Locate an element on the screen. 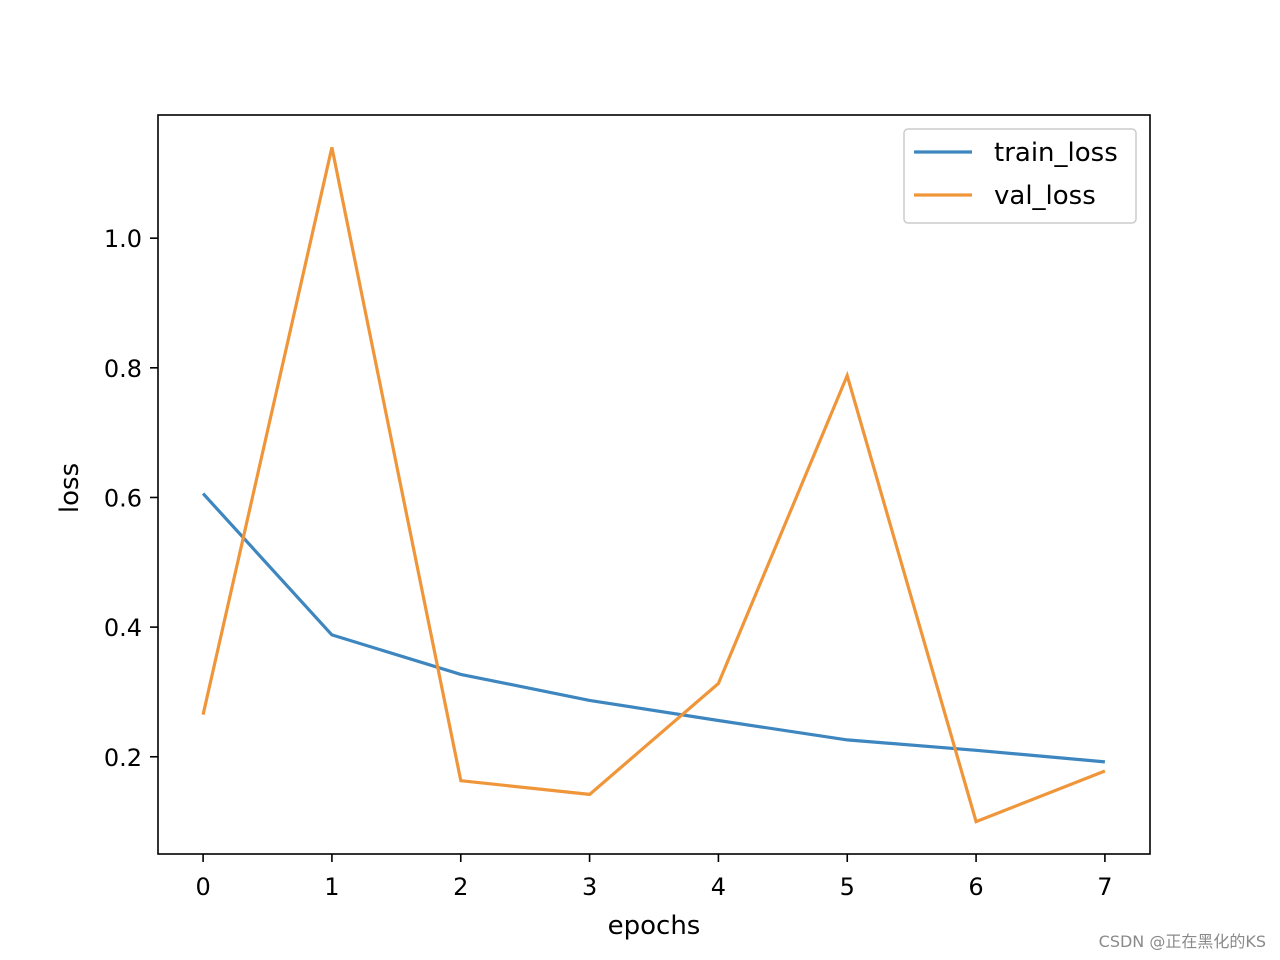  x-tick-label: 0 is located at coordinates (202, 887).